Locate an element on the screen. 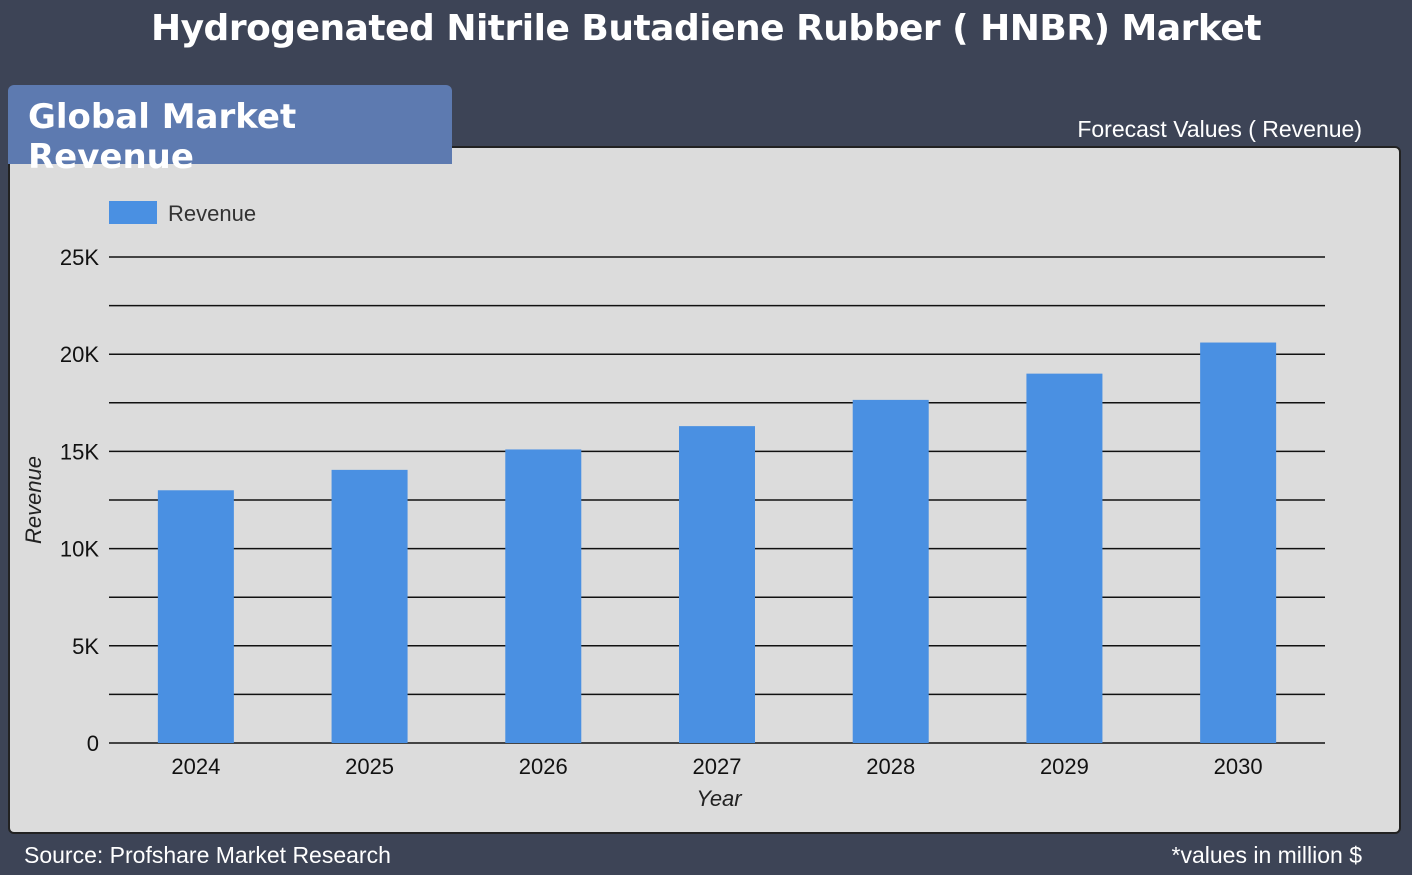  source-note: Source: Profshare Market Research is located at coordinates (207, 855).